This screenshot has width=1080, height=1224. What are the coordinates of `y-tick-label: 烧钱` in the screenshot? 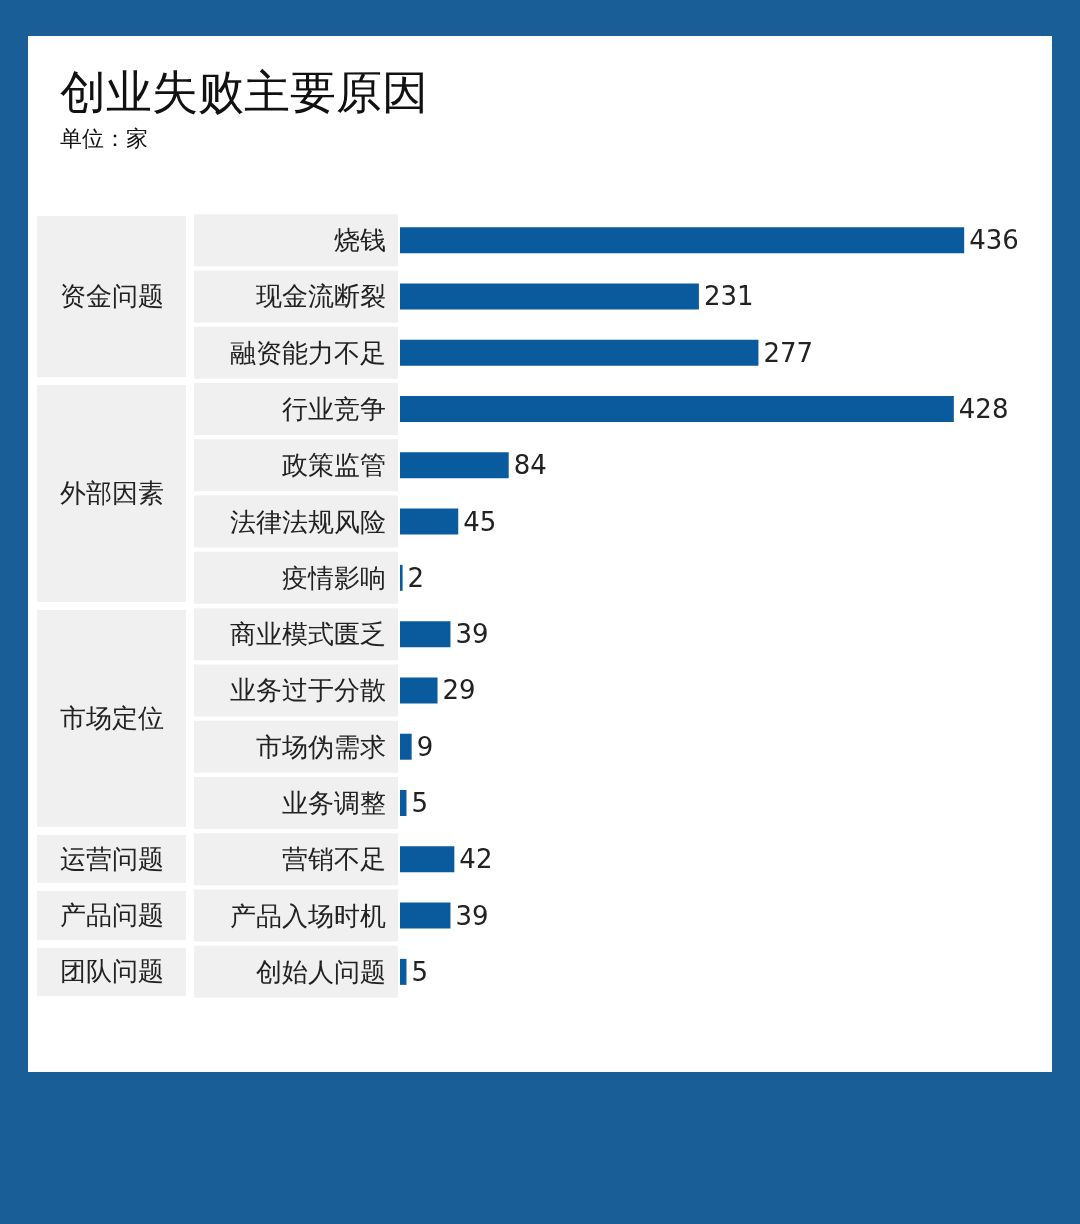 It's located at (360, 240).